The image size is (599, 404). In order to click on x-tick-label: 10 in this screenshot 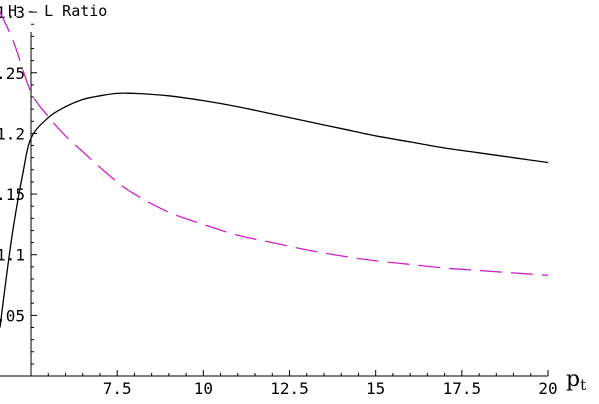, I will do `click(203, 388)`.